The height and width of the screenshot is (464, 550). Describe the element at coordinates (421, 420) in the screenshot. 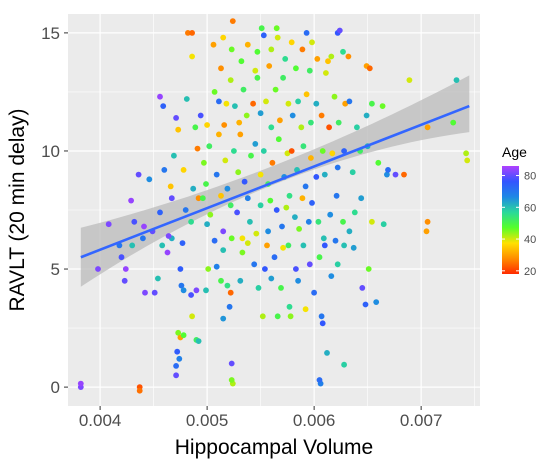

I see `x-tick-label: 0.007` at that location.